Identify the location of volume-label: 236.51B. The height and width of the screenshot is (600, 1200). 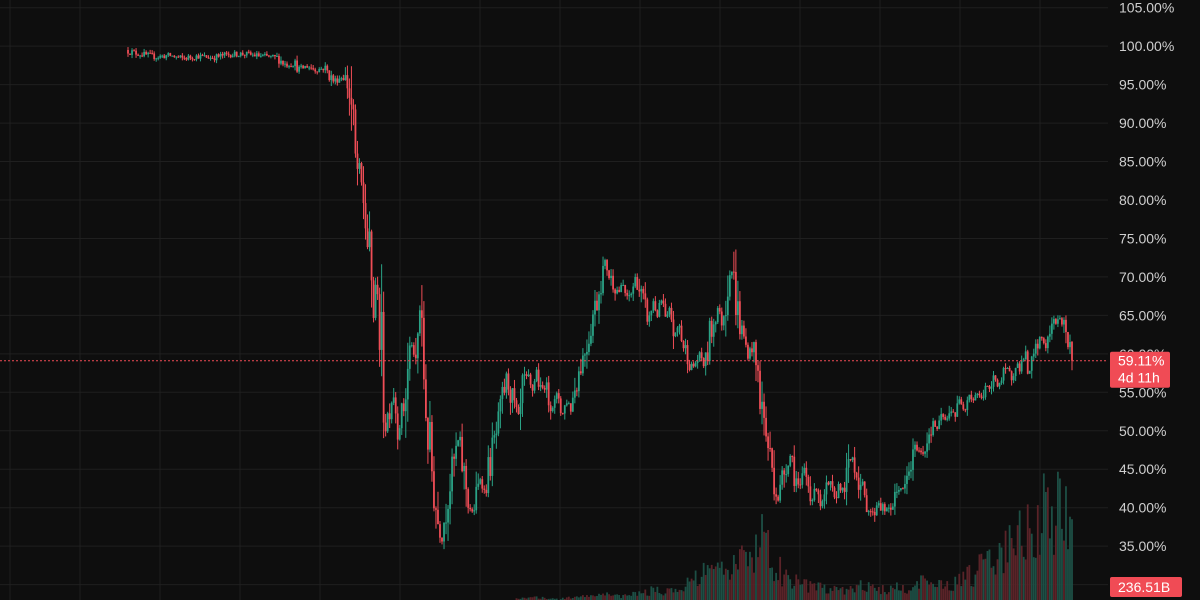
(1144, 587).